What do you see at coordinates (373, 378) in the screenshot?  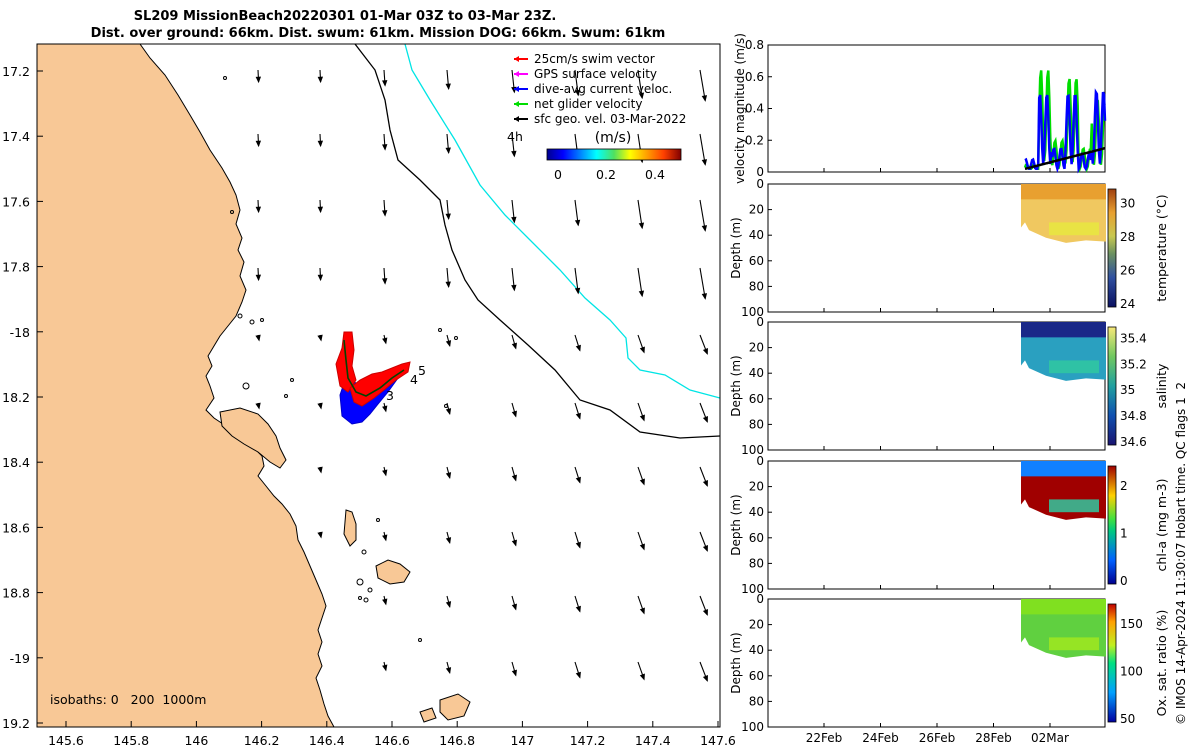 I see `glider-track` at bounding box center [373, 378].